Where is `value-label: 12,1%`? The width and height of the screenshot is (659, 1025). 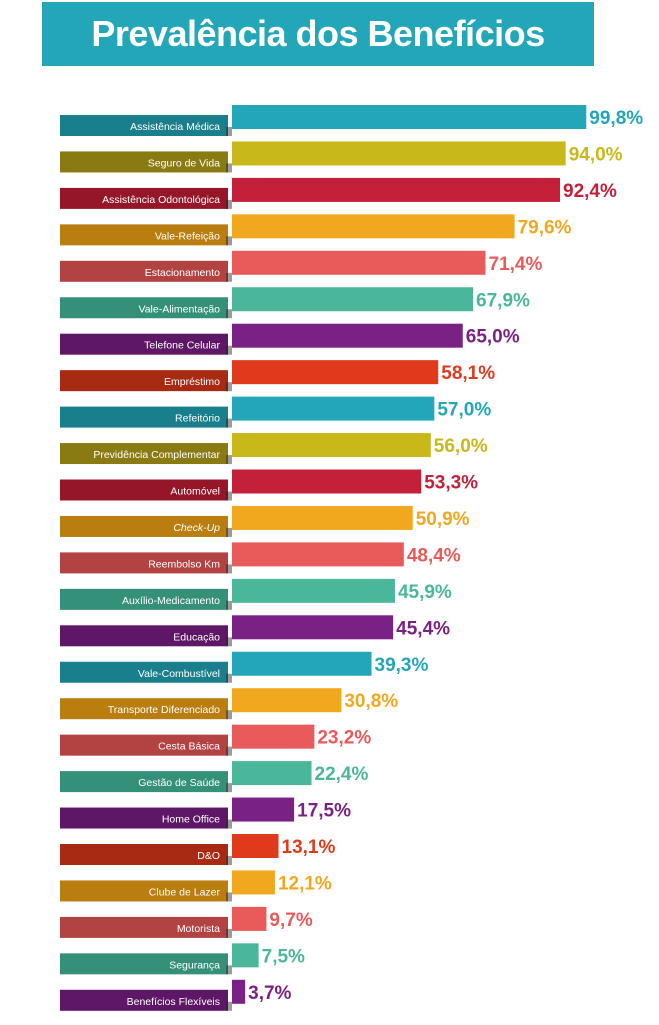
value-label: 12,1% is located at coordinates (305, 883).